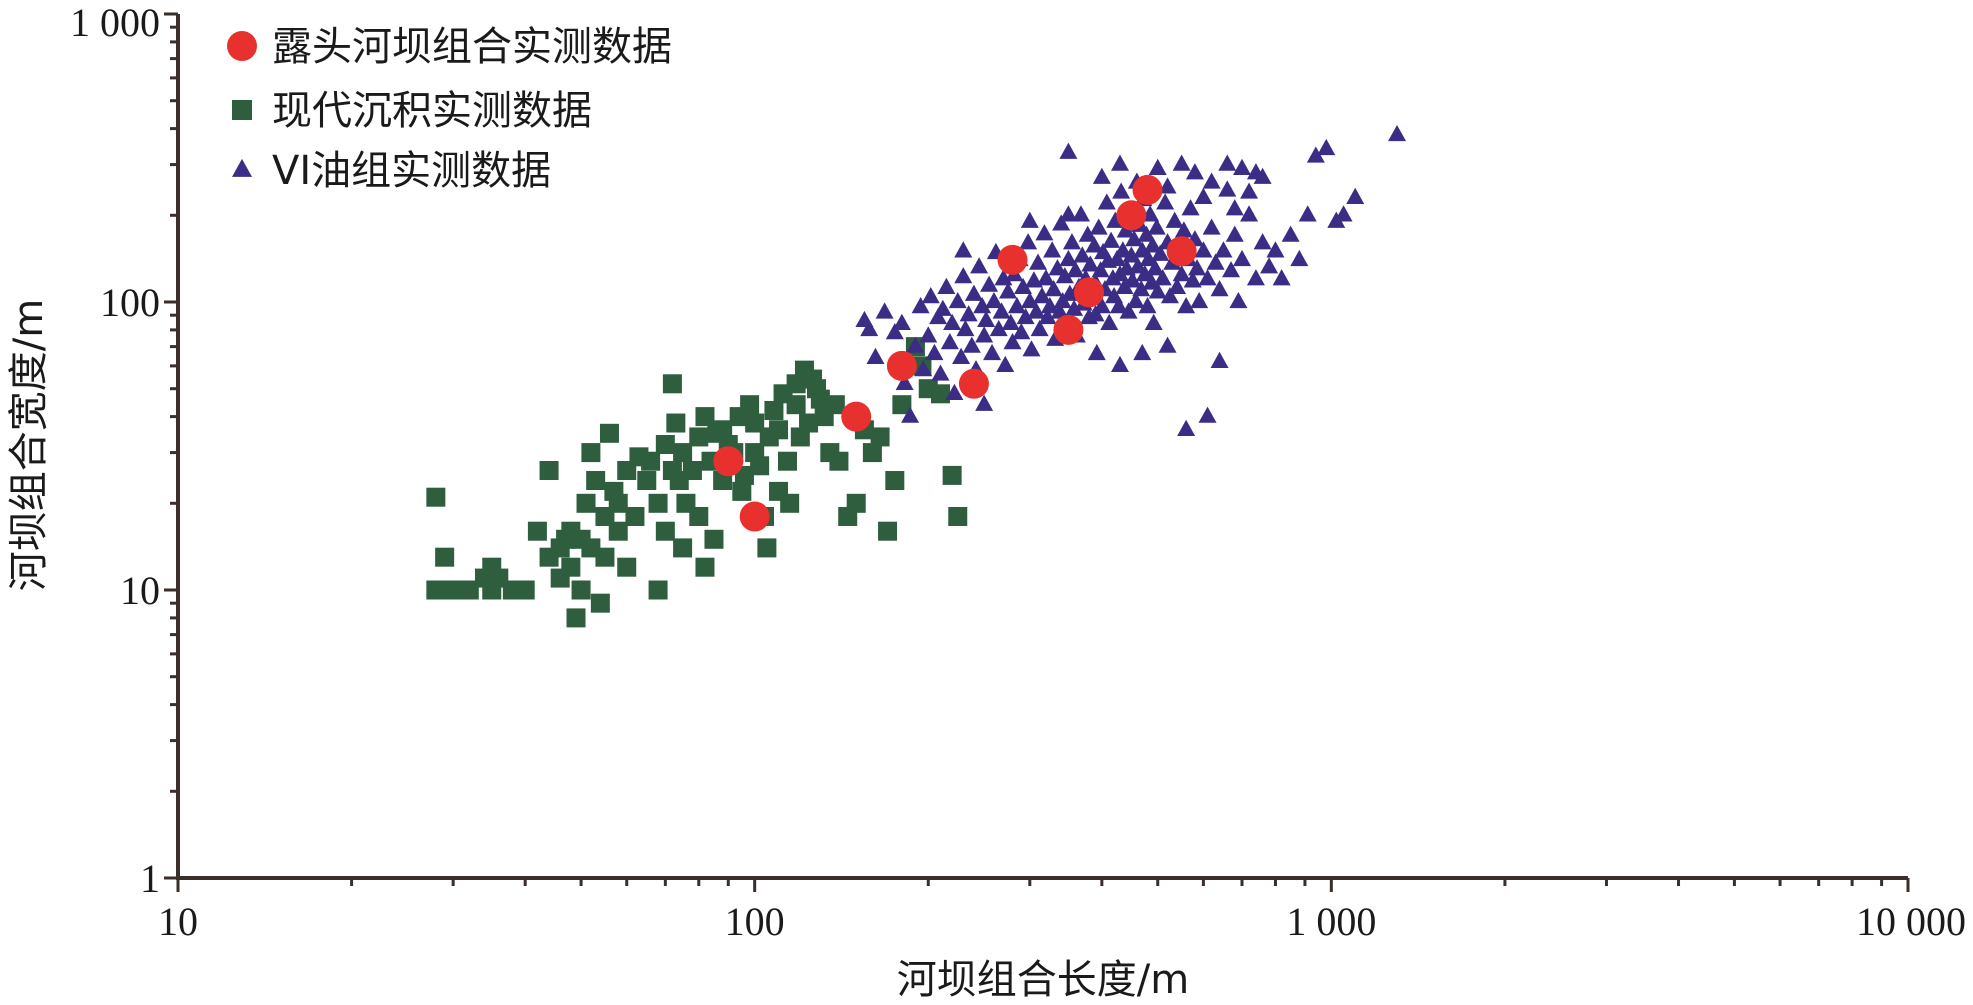 Image resolution: width=1973 pixels, height=1005 pixels. What do you see at coordinates (697, 482) in the screenshot?
I see `series-square` at bounding box center [697, 482].